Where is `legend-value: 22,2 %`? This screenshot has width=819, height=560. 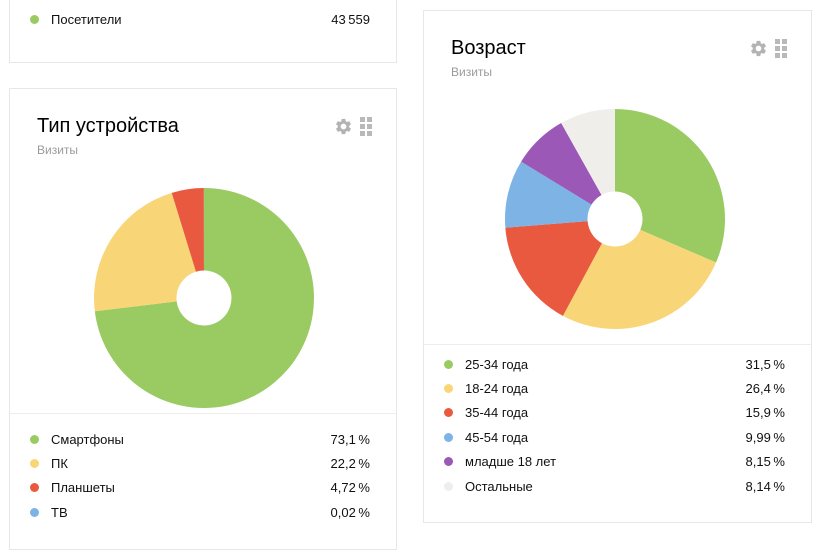 legend-value: 22,2 % is located at coordinates (350, 464).